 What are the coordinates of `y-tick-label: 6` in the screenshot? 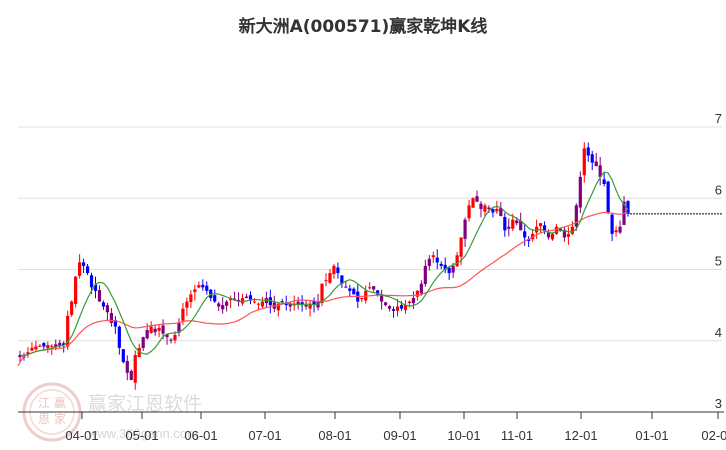 It's located at (718, 189).